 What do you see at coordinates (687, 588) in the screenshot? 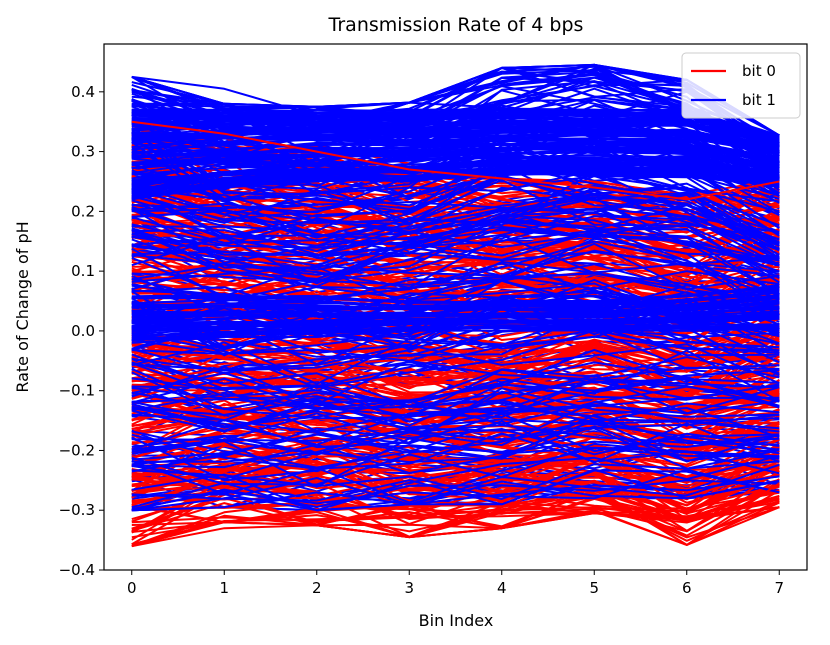
I see `x-tick-label: 6` at bounding box center [687, 588].